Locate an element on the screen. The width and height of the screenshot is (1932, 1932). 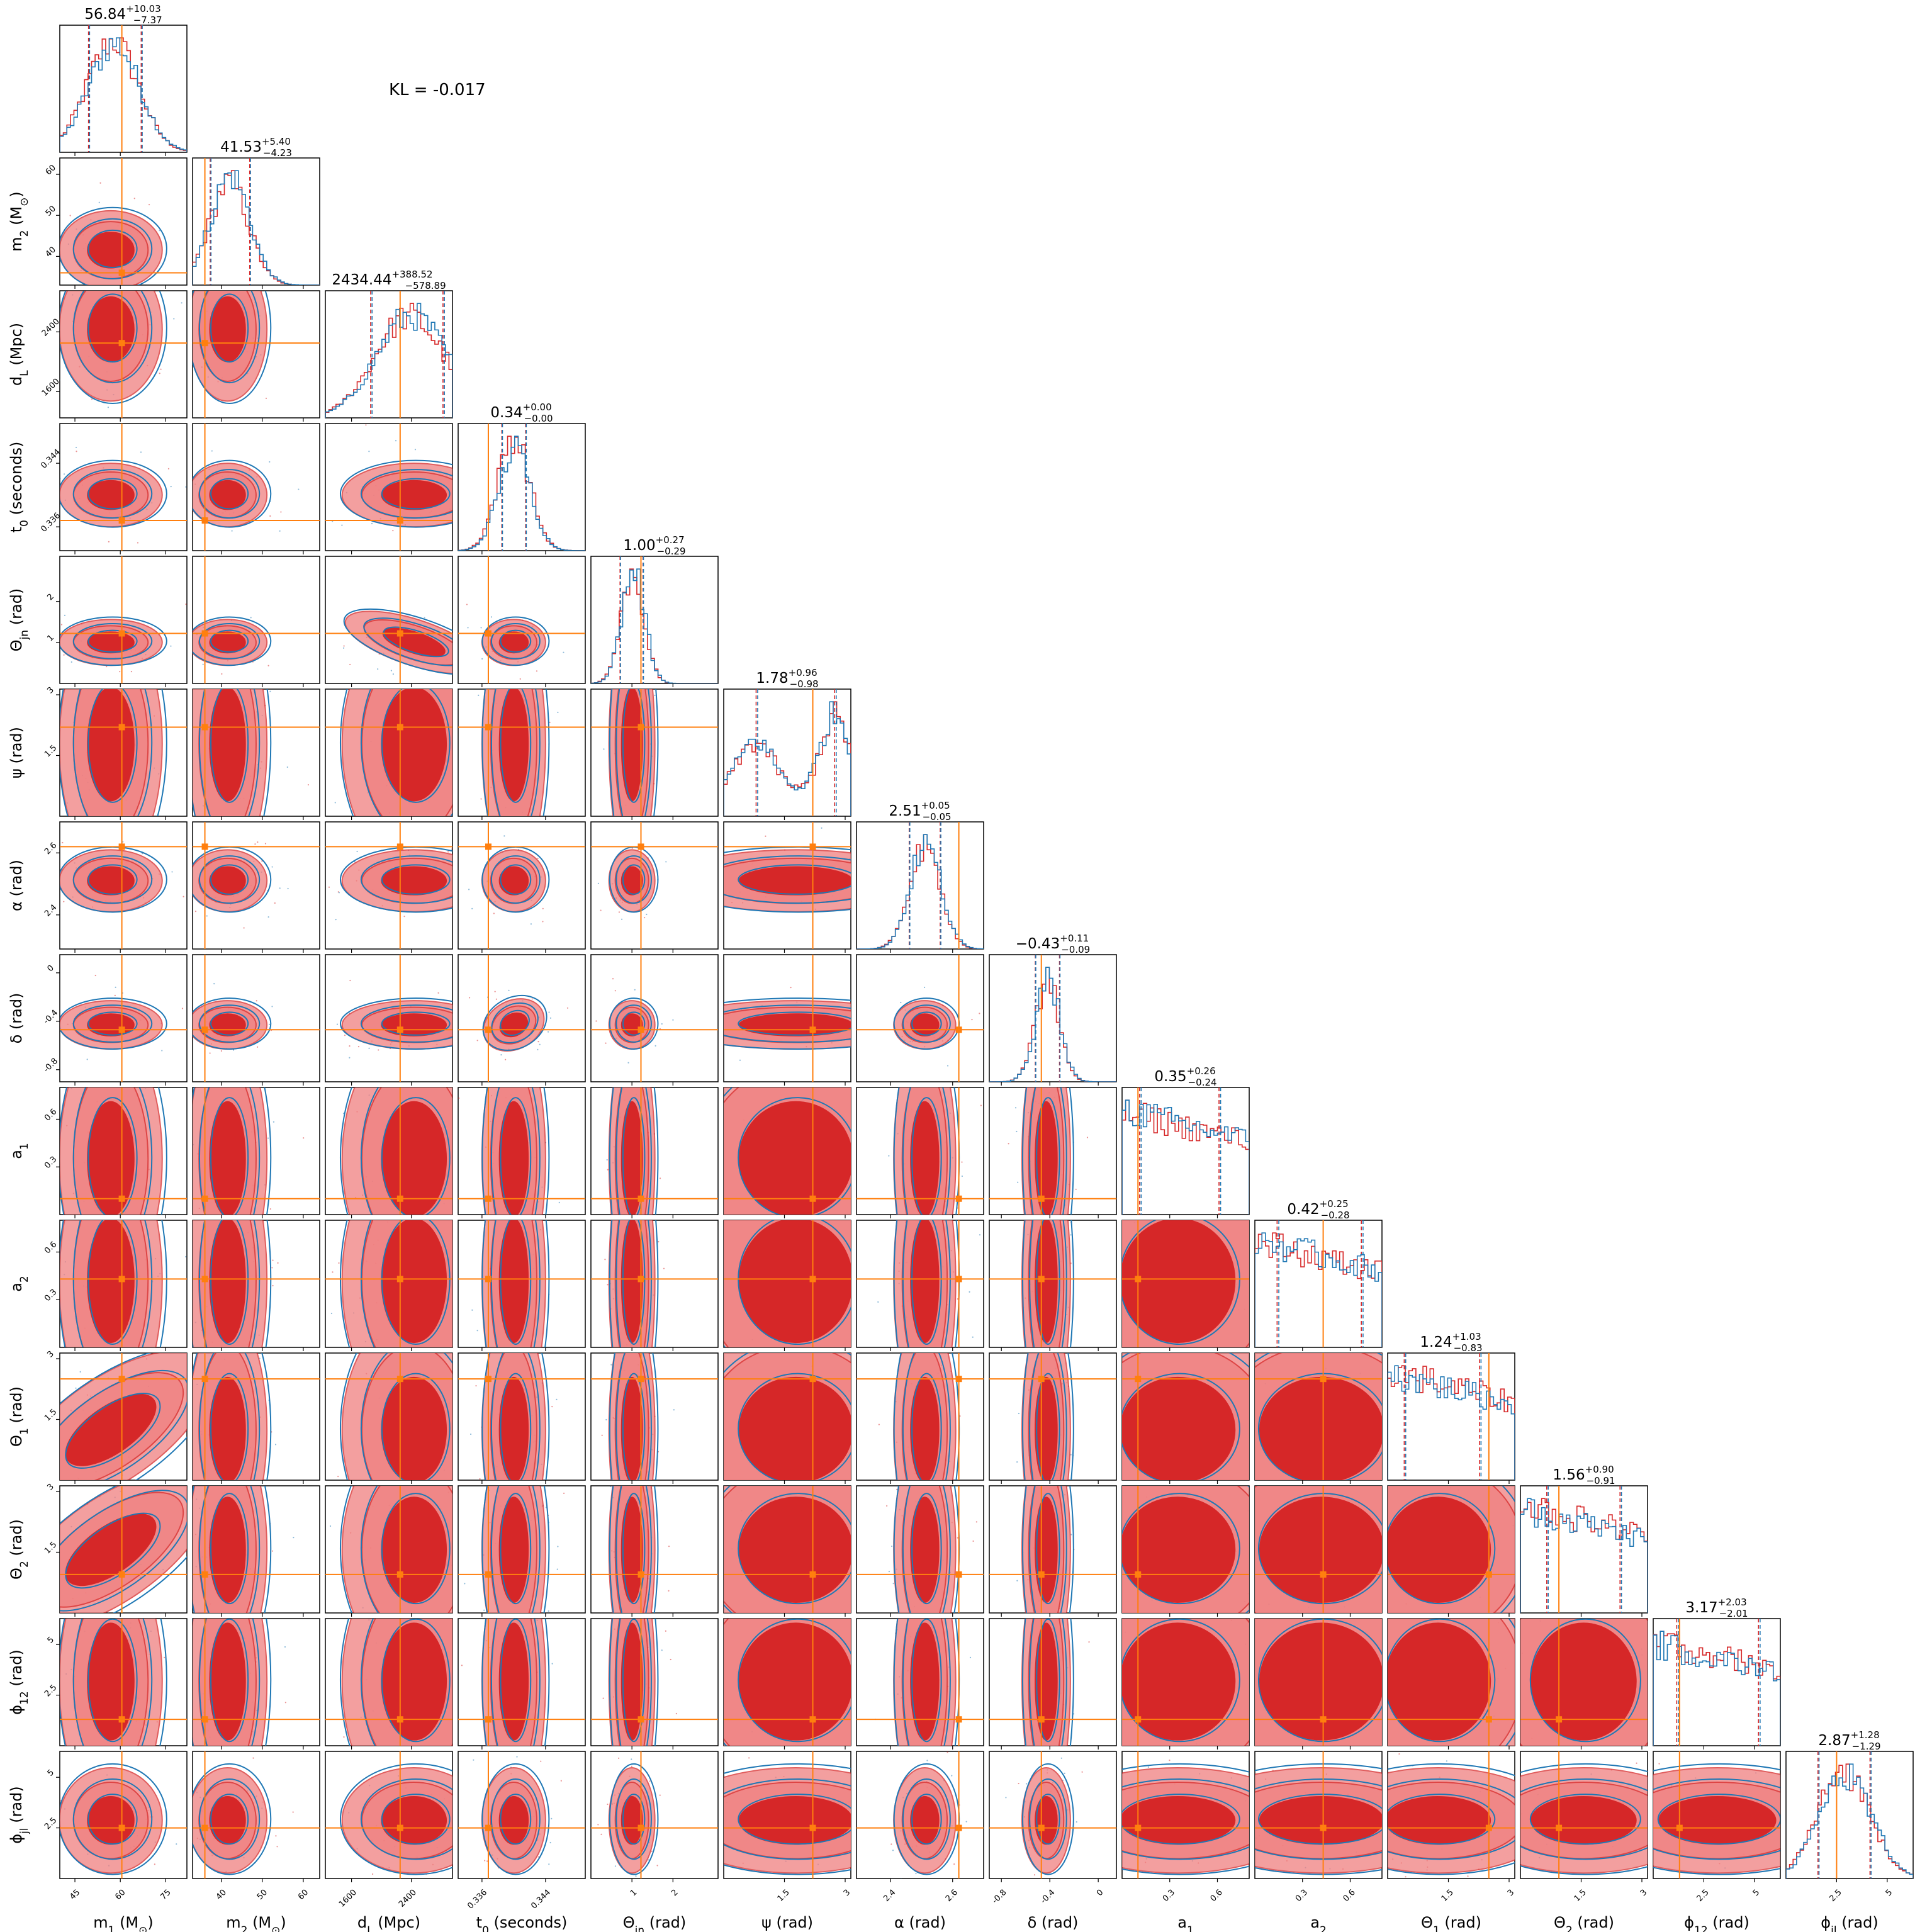
panel-delta-theta1 is located at coordinates (1053, 1418).